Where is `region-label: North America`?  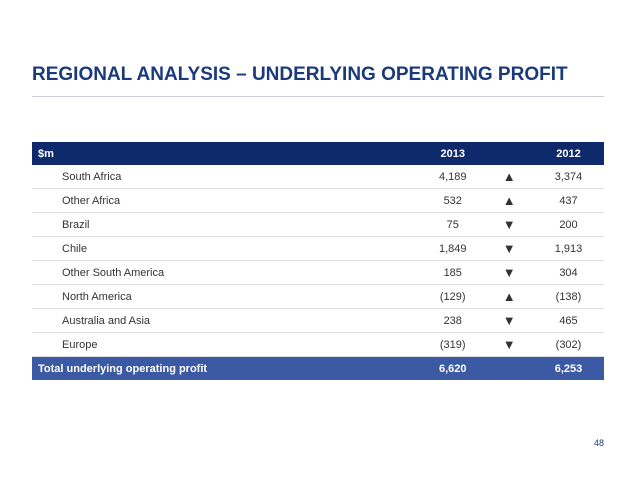
region-label: North America is located at coordinates (226, 296).